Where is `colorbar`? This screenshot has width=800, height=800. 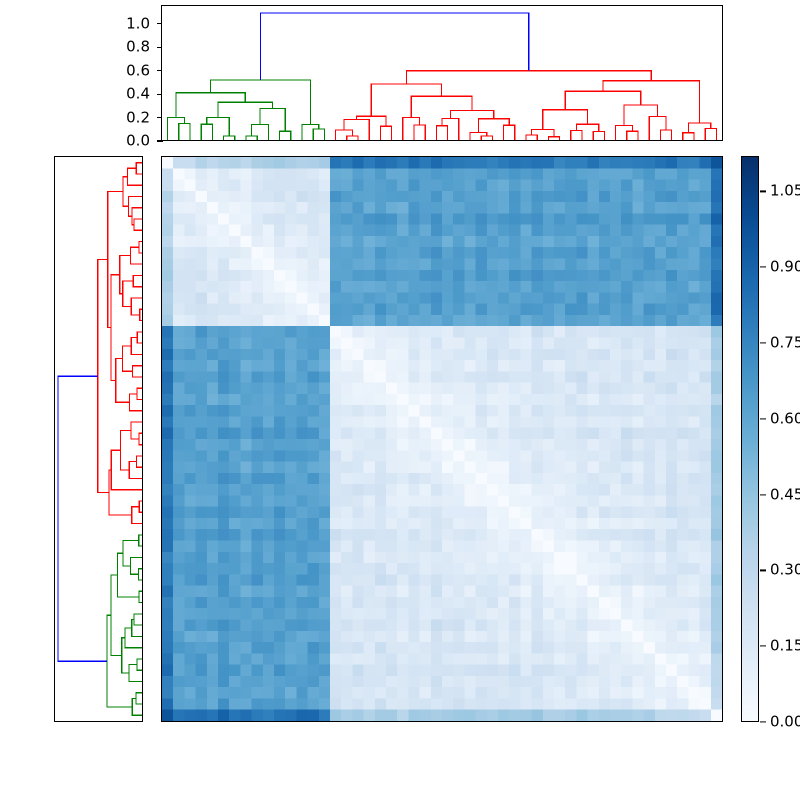 colorbar is located at coordinates (750, 439).